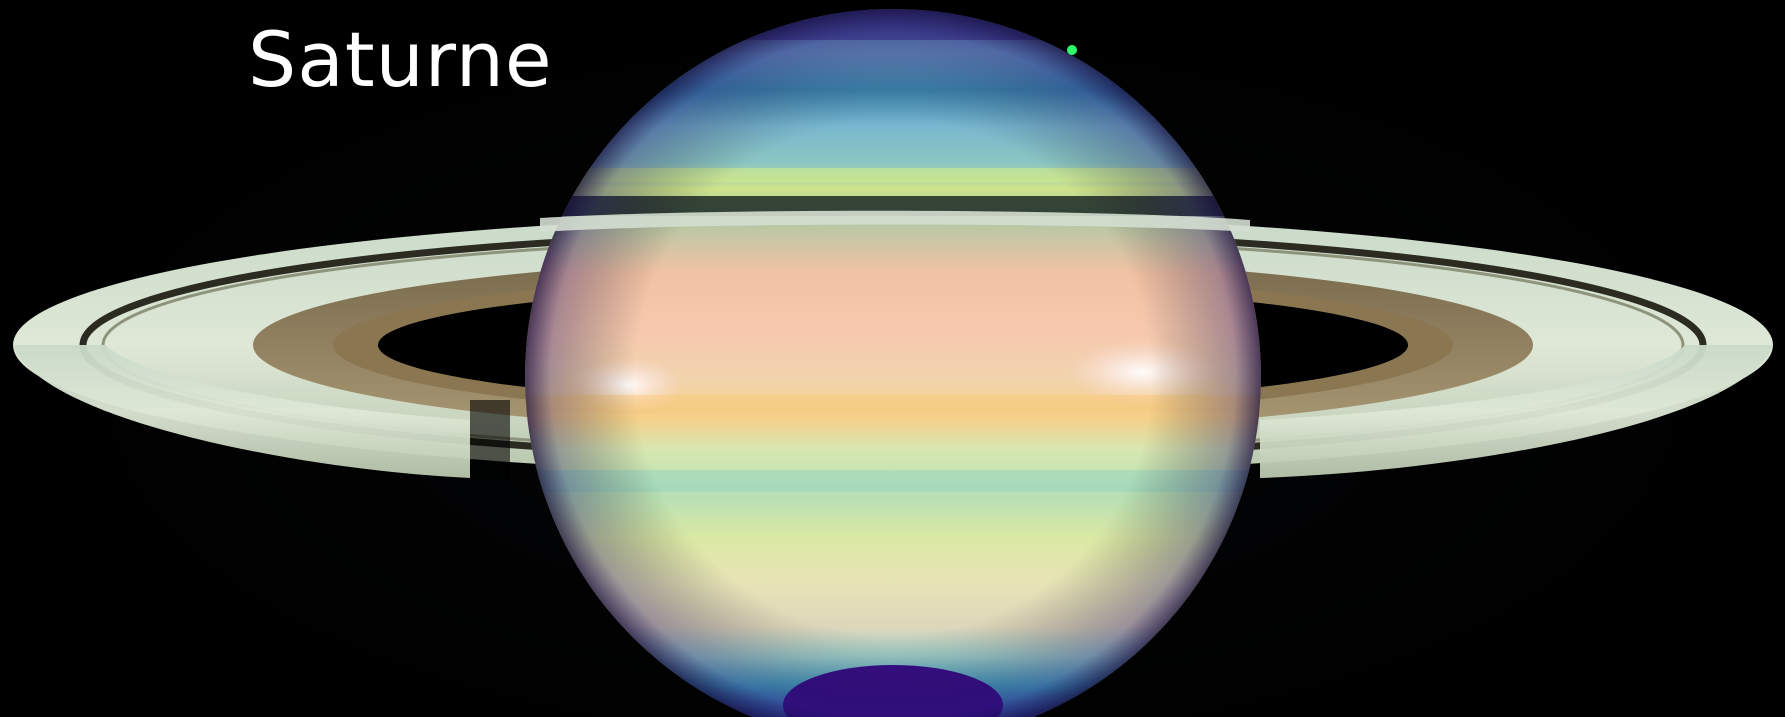 Image resolution: width=1785 pixels, height=717 pixels. What do you see at coordinates (1072, 50) in the screenshot?
I see `moon` at bounding box center [1072, 50].